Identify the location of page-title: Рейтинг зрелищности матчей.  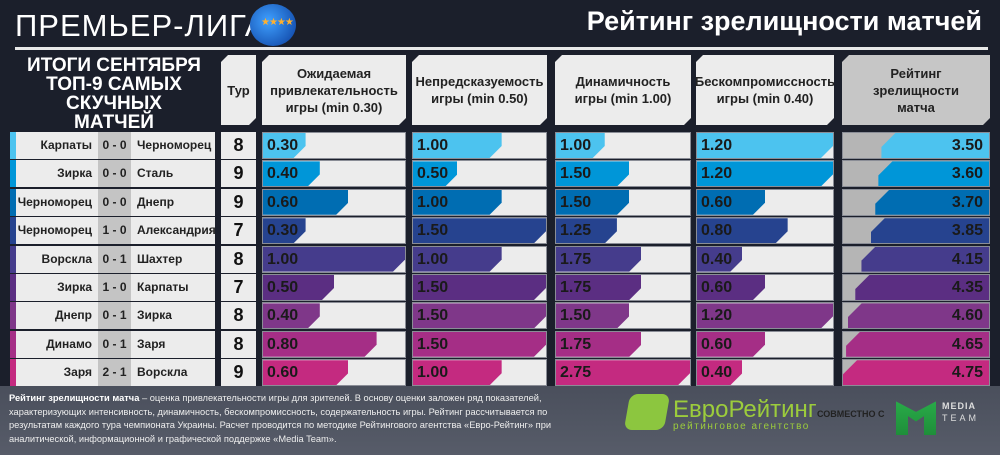
(784, 21).